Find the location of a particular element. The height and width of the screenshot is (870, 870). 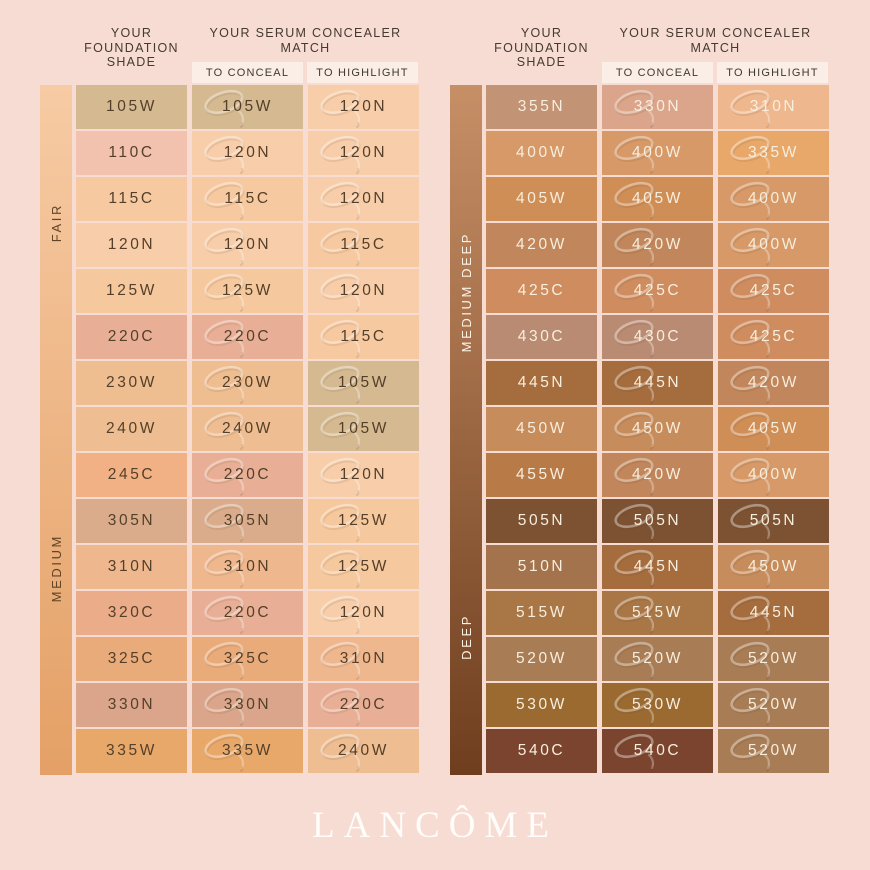

highlight-swatch: 240W is located at coordinates (363, 751).